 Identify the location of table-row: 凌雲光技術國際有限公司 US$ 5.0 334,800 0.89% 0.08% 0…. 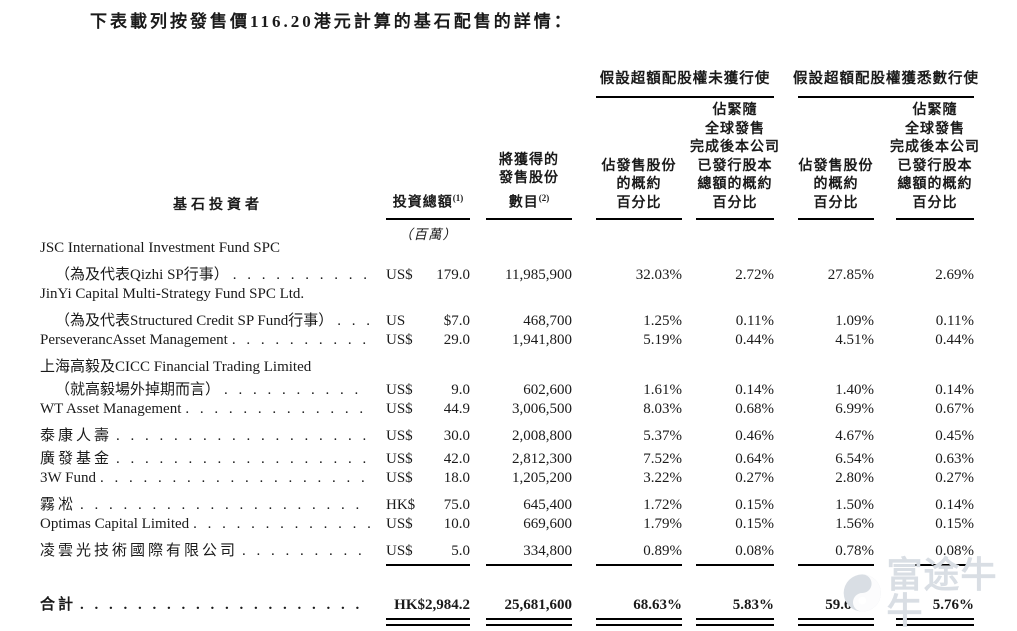
(508, 550).